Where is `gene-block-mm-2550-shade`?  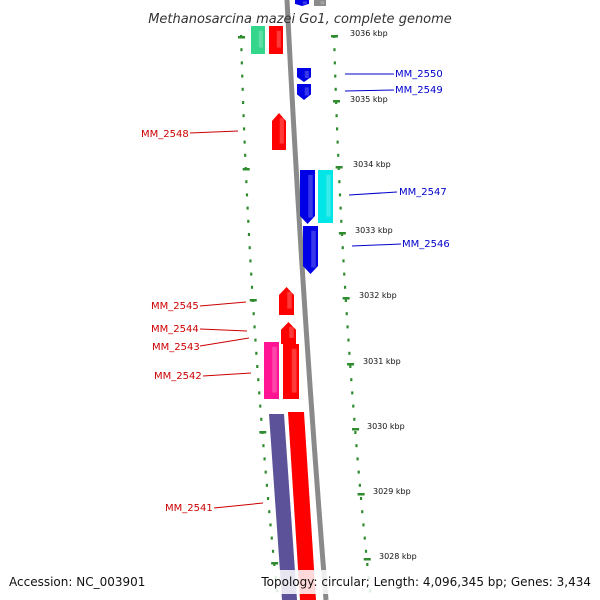 gene-block-mm-2550-shade is located at coordinates (306, 74).